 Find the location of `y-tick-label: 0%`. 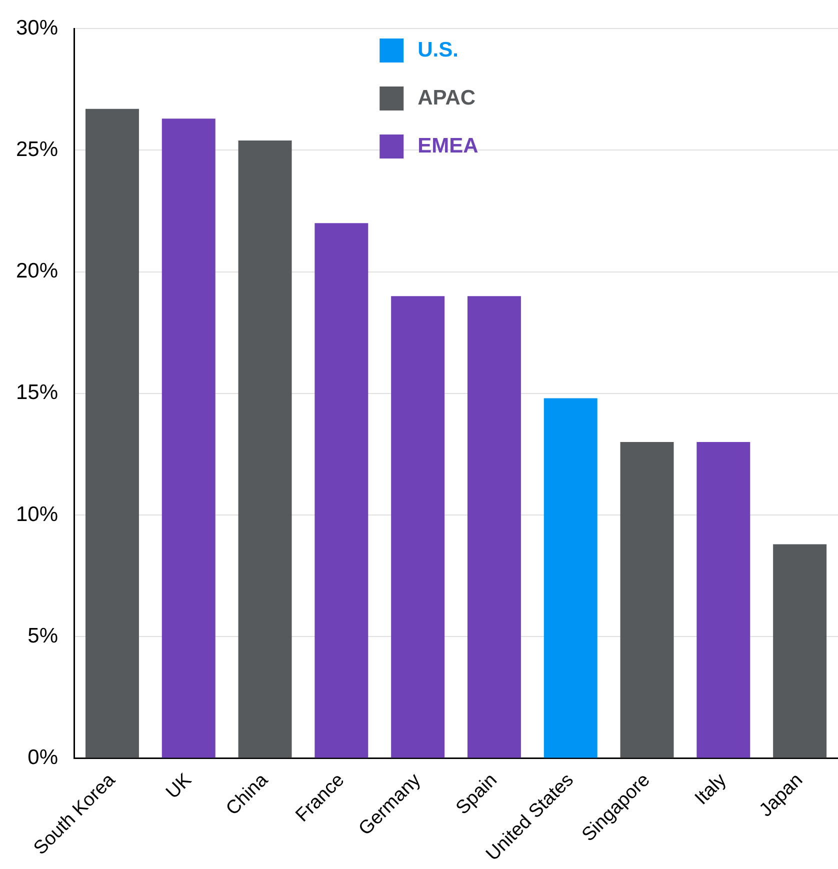

y-tick-label: 0% is located at coordinates (43, 758).